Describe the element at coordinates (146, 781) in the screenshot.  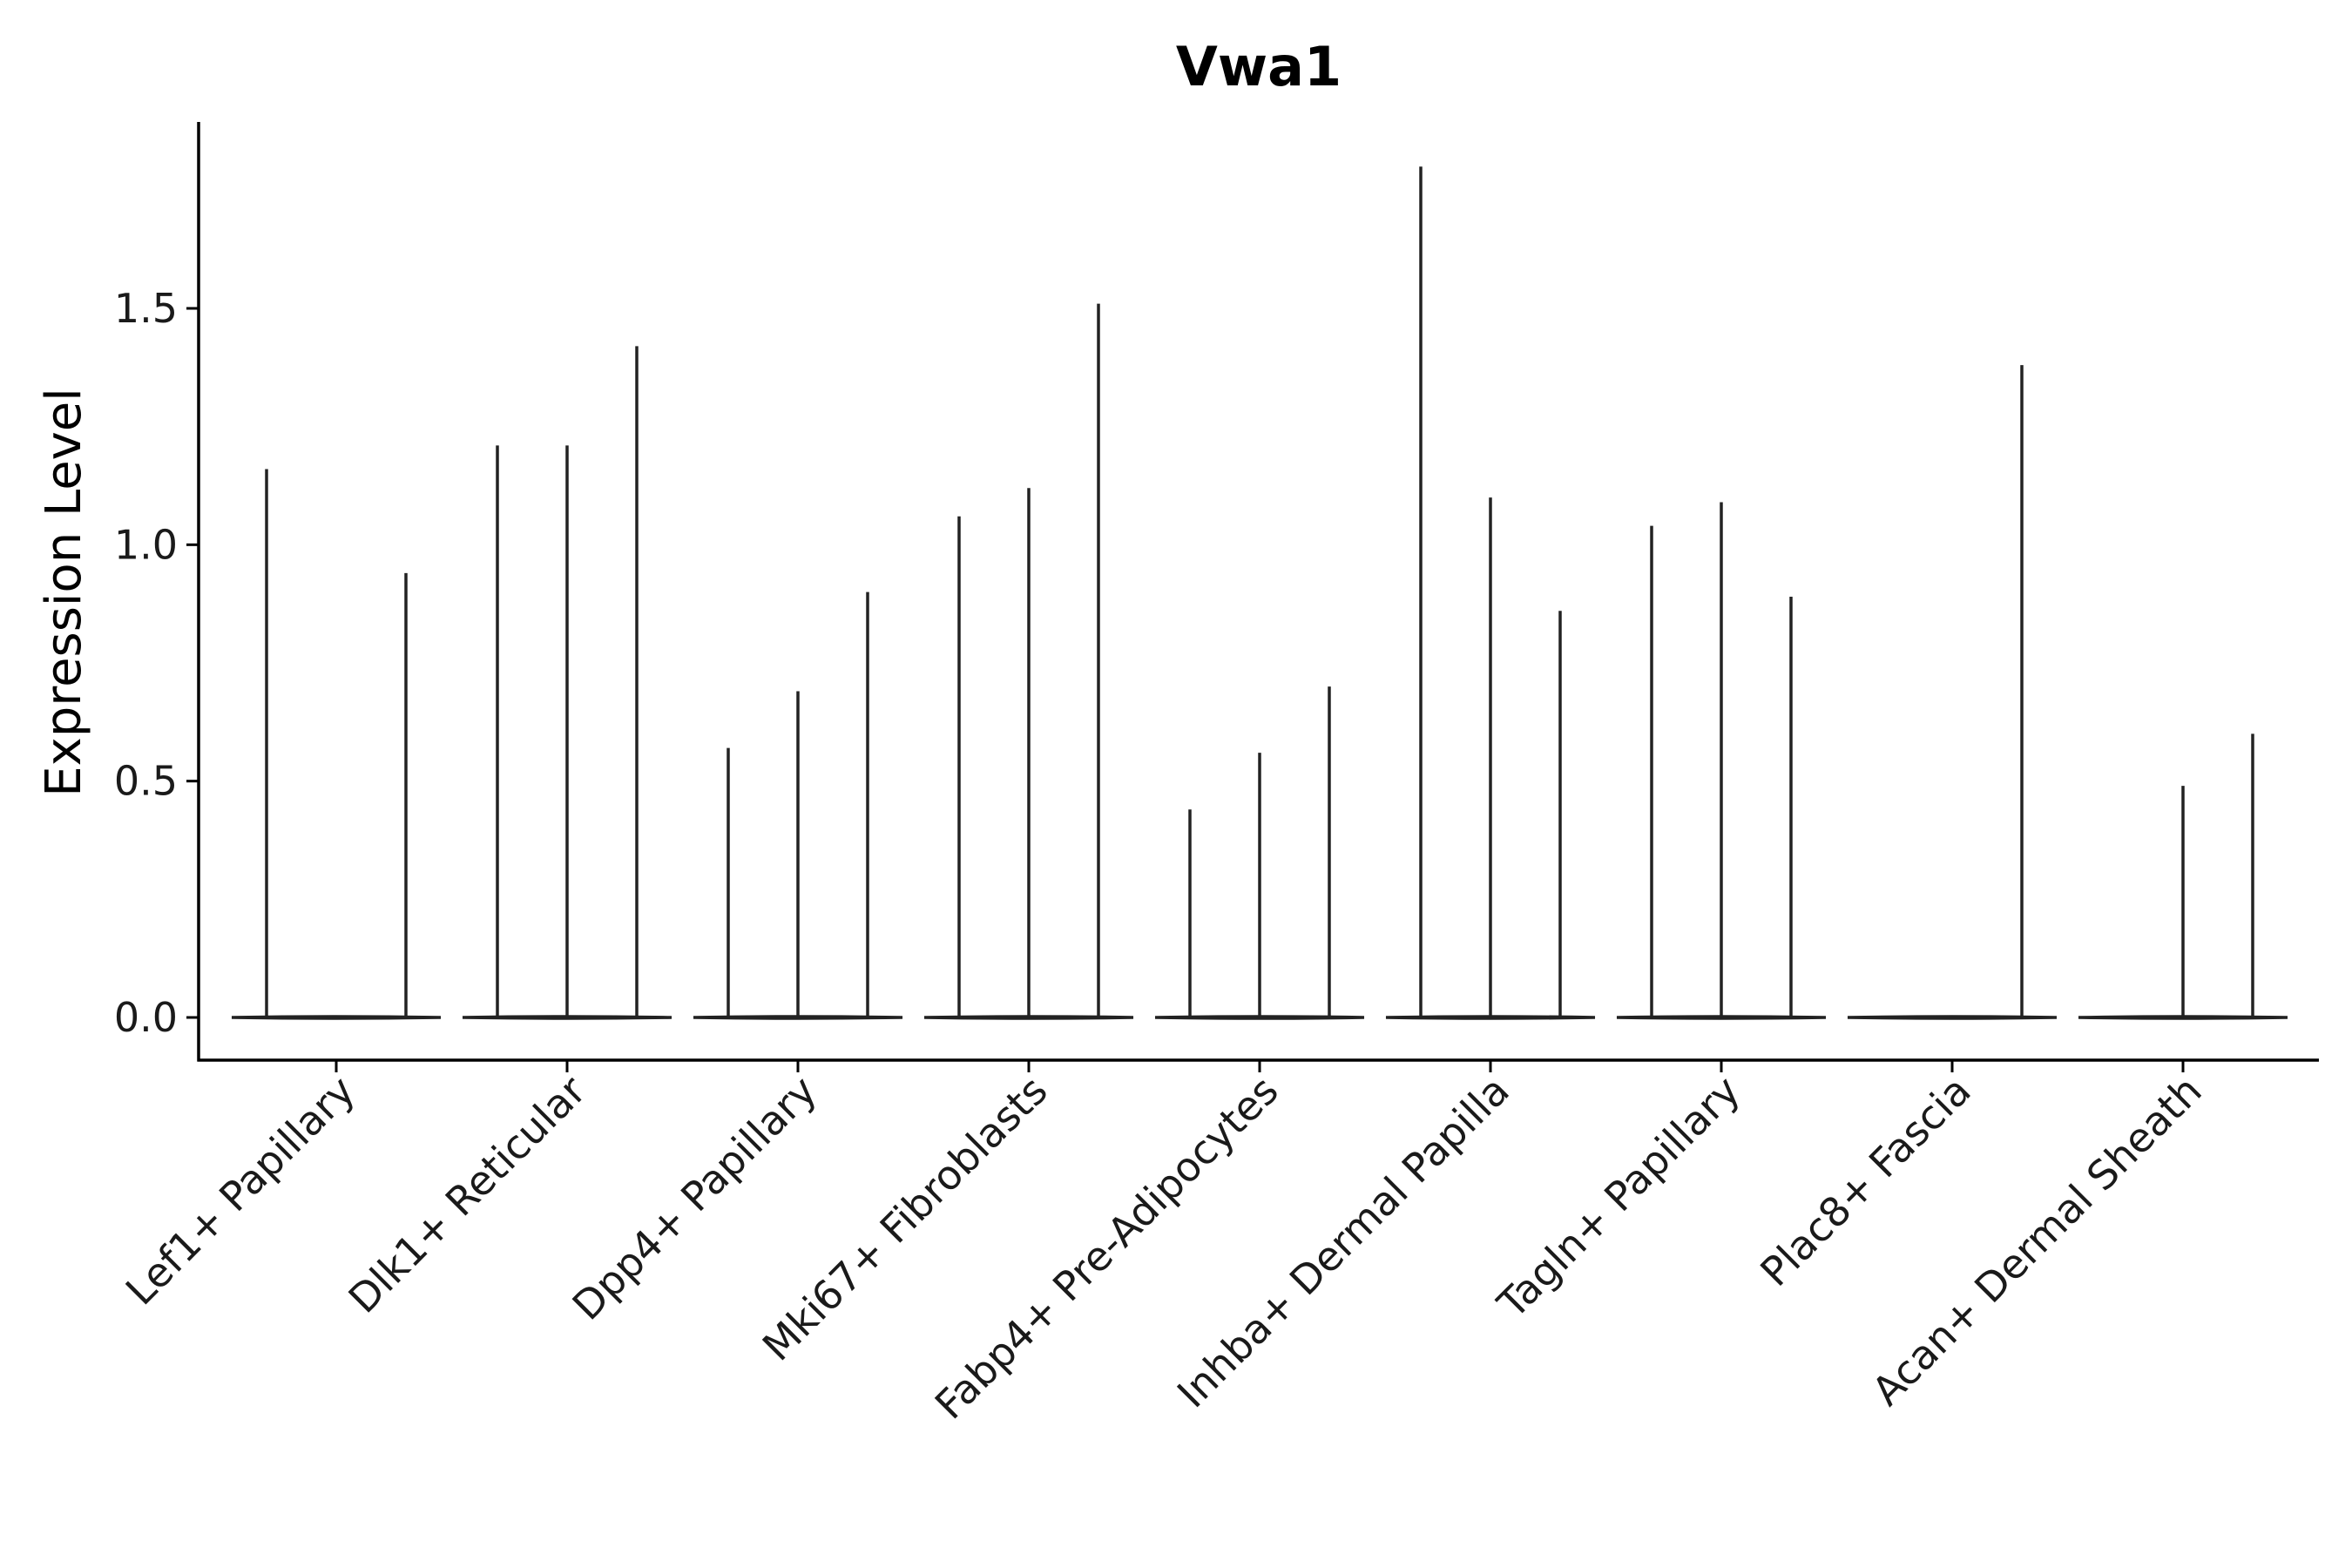
I see `y-tick-label: 0.5` at that location.